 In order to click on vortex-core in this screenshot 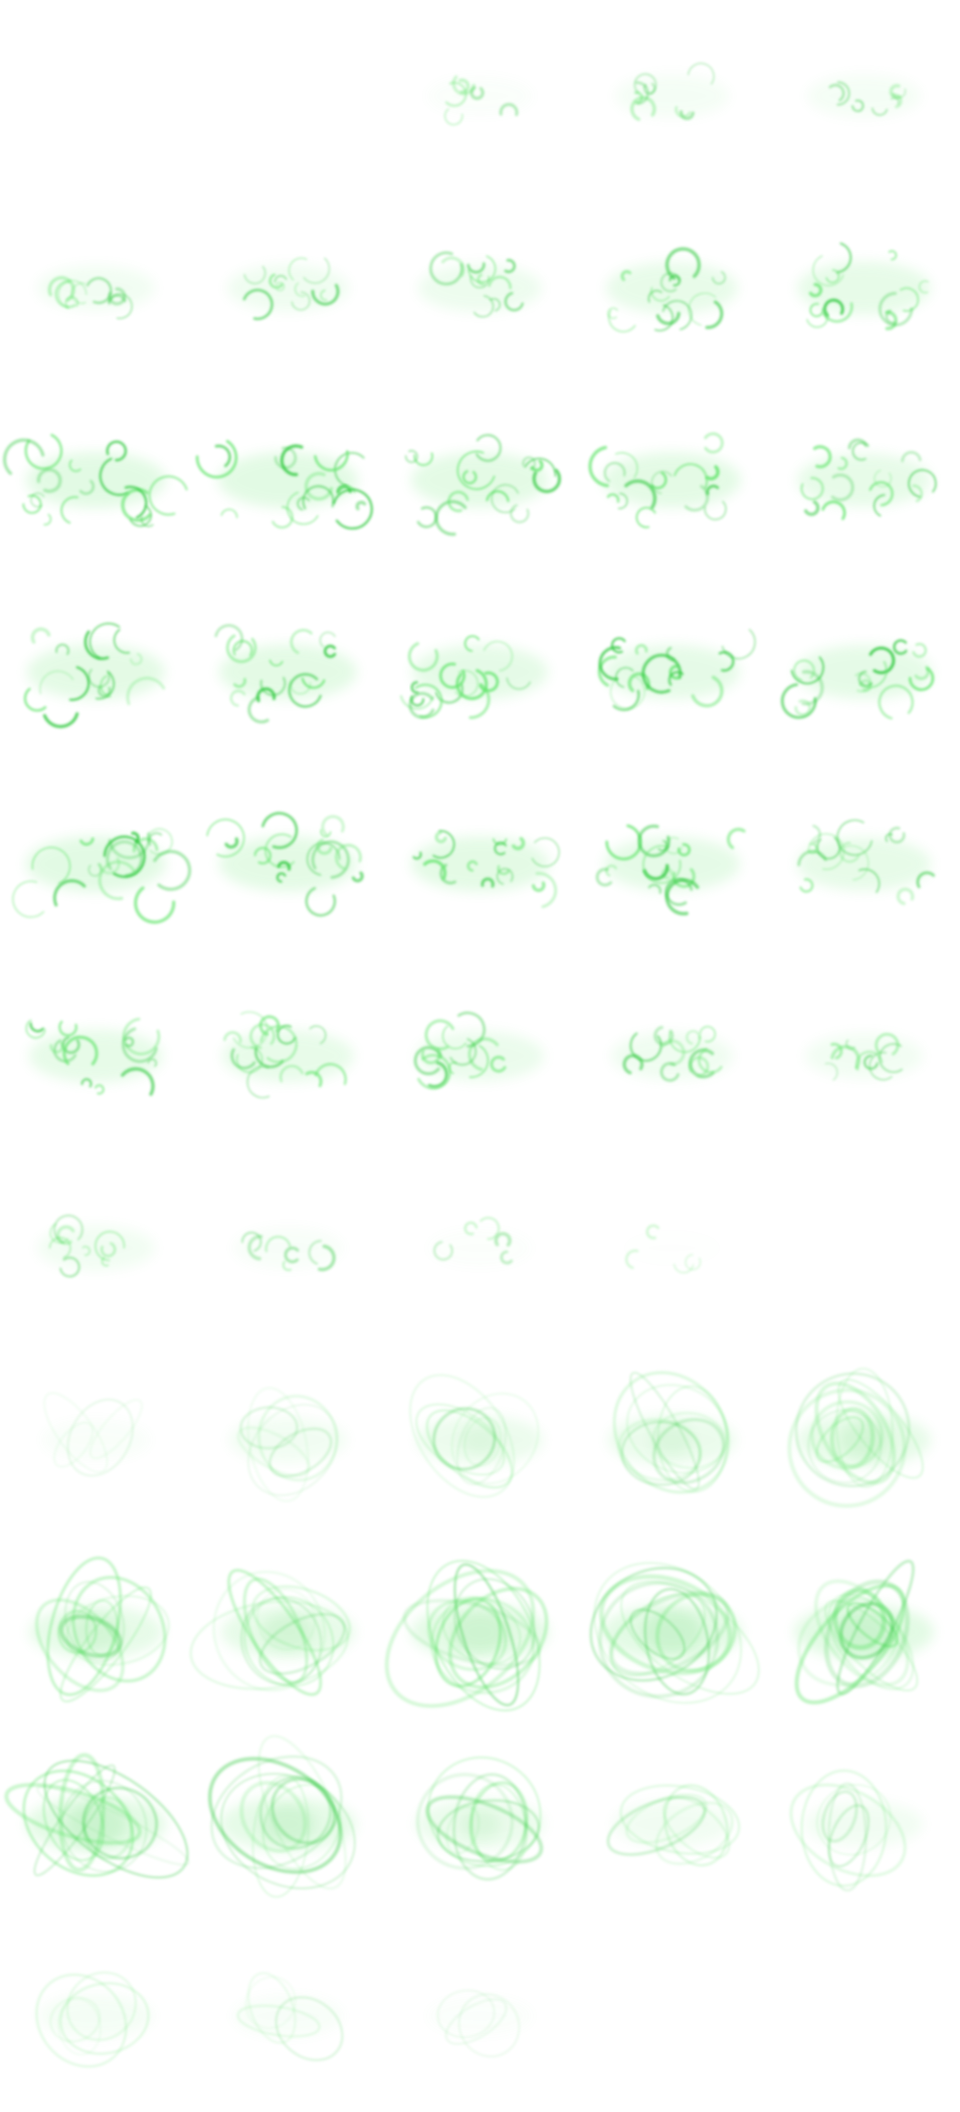, I will do `click(96, 1824)`.